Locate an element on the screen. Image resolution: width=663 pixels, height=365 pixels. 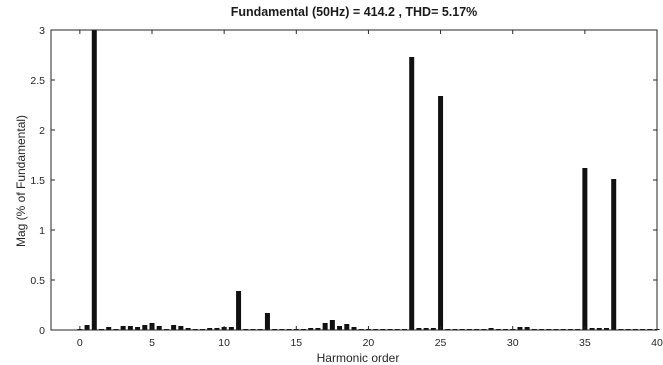
y-axis-label: Mag (% of Fundamental) is located at coordinates (21, 181).